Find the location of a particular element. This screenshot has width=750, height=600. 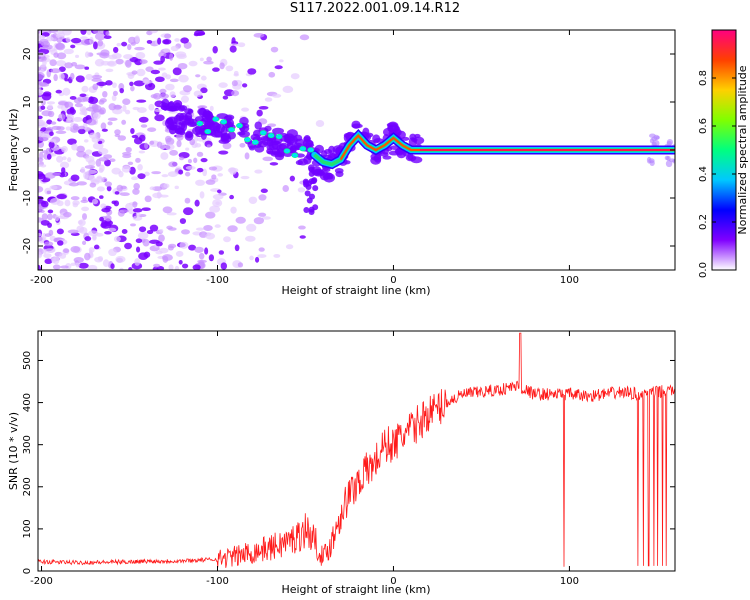

y-tick-label: 400 is located at coordinates (27, 402).